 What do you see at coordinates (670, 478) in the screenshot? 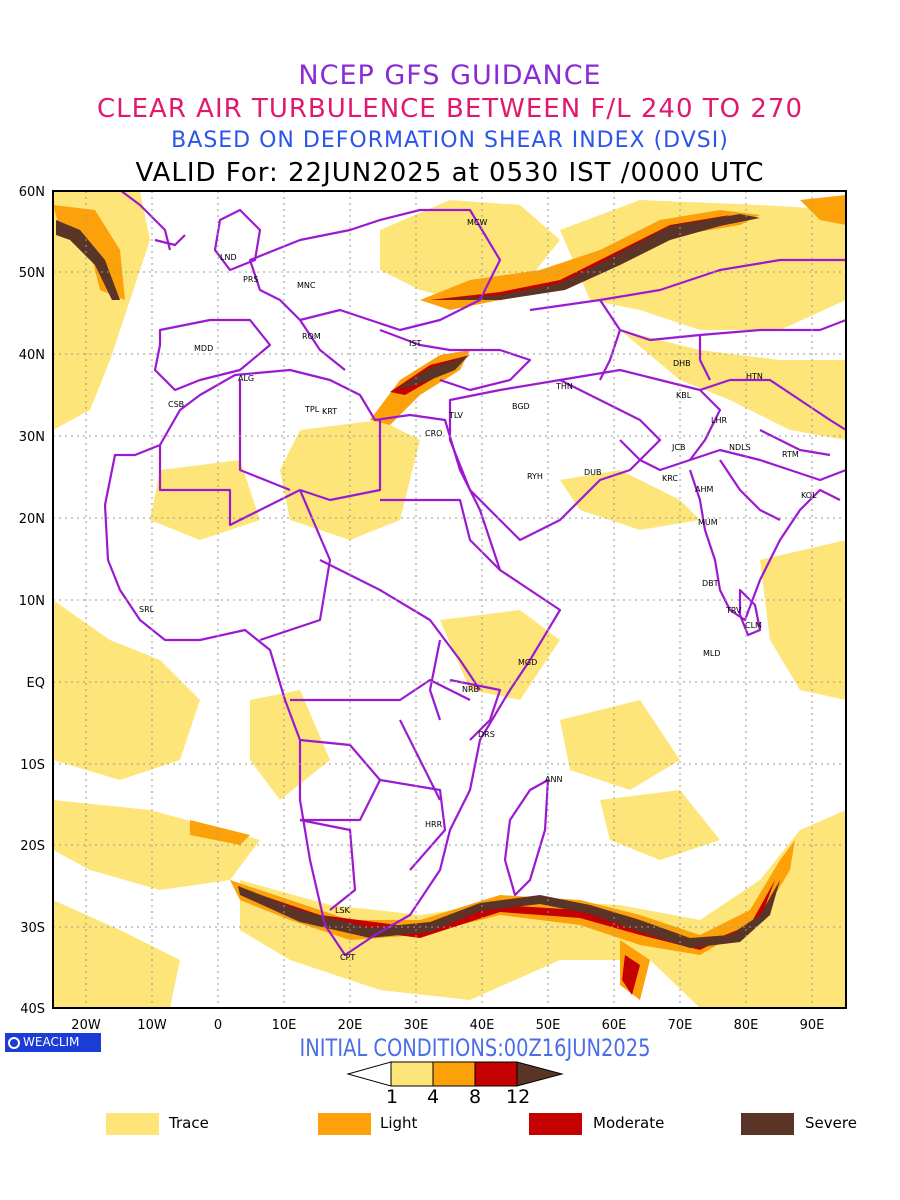
I see `city-label: KRC` at bounding box center [670, 478].